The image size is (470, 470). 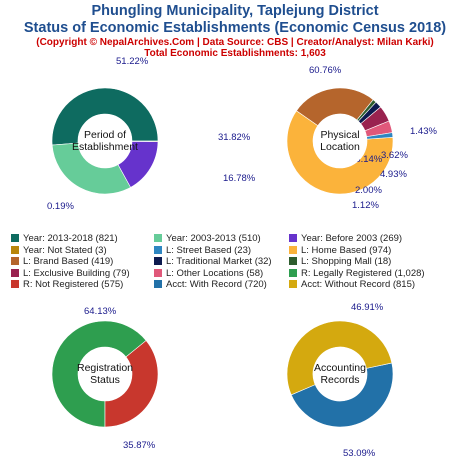 I want to click on slice-percent-label: 26.14%, so click(x=366, y=159).